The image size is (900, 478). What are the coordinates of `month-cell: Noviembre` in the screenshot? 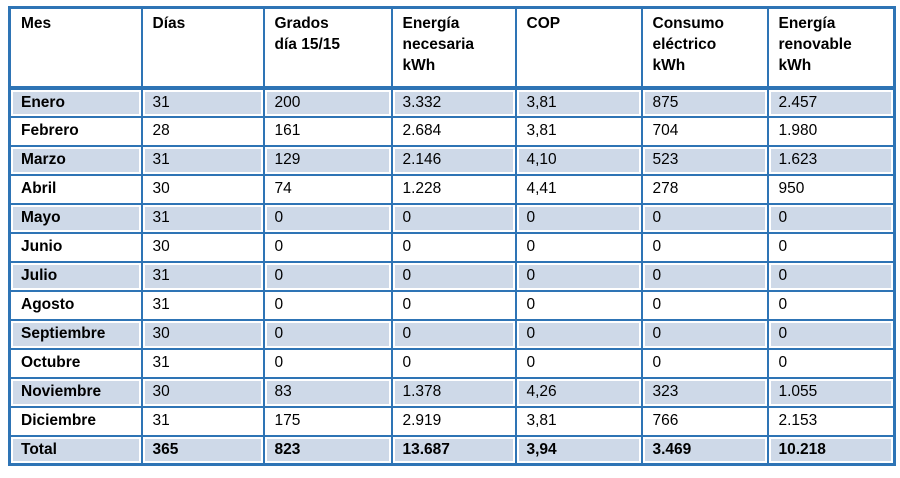 It's located at (75, 392).